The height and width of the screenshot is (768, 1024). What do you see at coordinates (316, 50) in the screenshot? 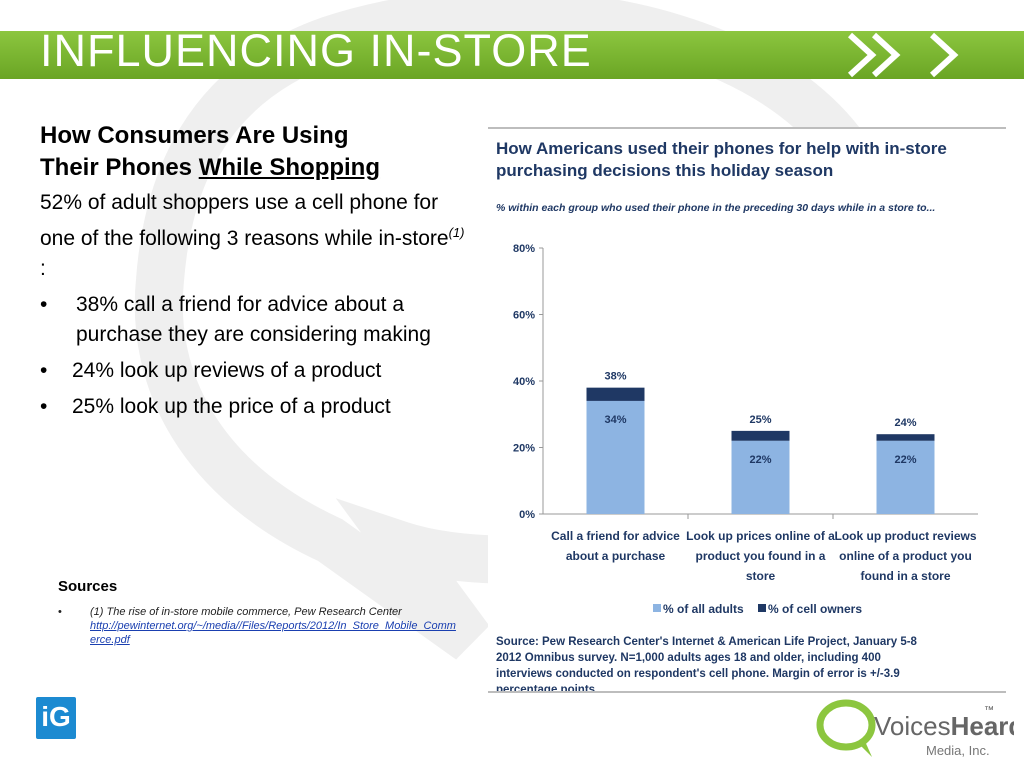
I see `slide-title: INFLUENCING IN-STORE` at bounding box center [316, 50].